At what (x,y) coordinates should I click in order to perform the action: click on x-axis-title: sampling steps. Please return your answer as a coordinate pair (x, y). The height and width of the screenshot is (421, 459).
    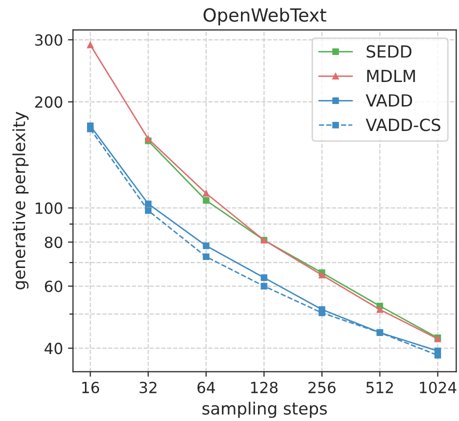
    Looking at the image, I should click on (264, 410).